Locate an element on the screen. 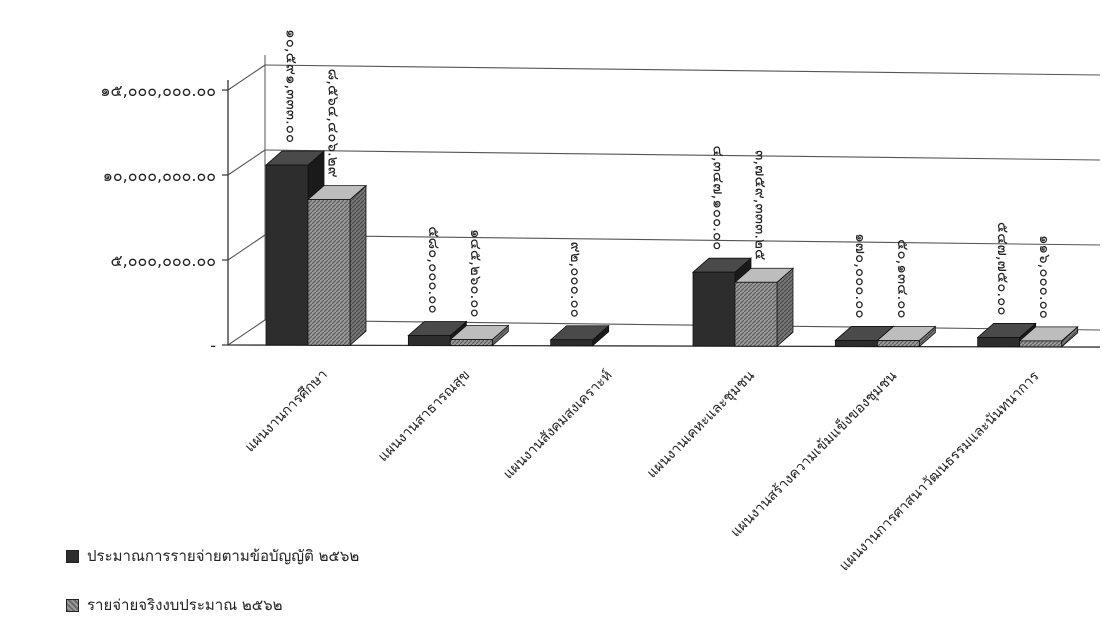 Image resolution: width=1103 pixels, height=634 pixels. data-label-3-1: ๓,๗๕๙,๓๓๓.๒๕ is located at coordinates (761, 205).